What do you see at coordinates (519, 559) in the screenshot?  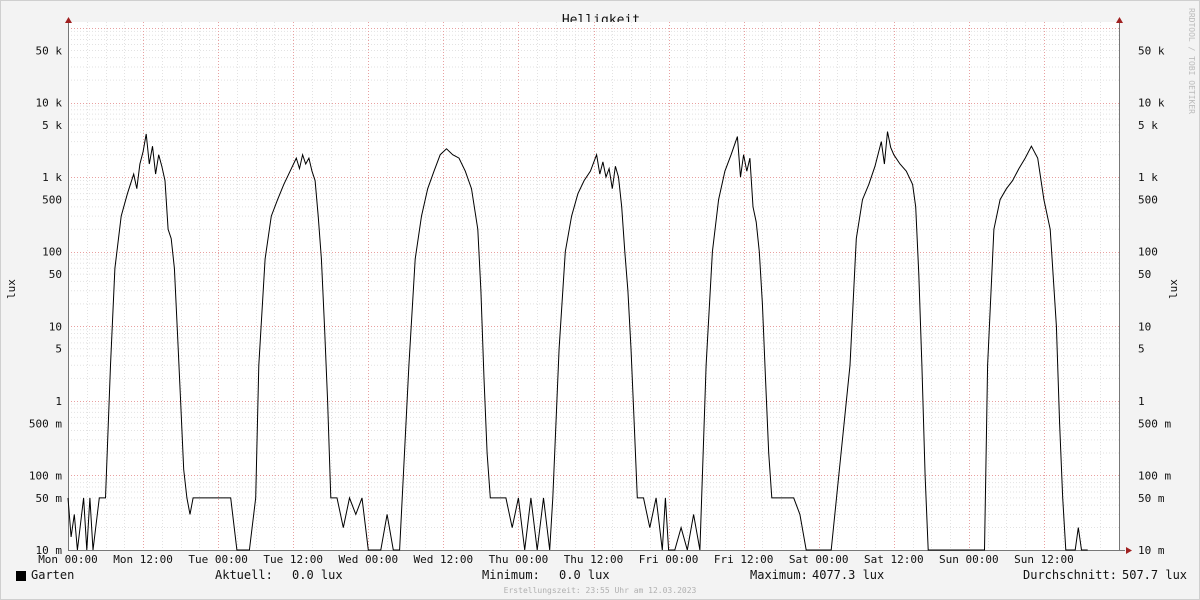 I see `x-tick-label: Thu 00:00` at bounding box center [519, 559].